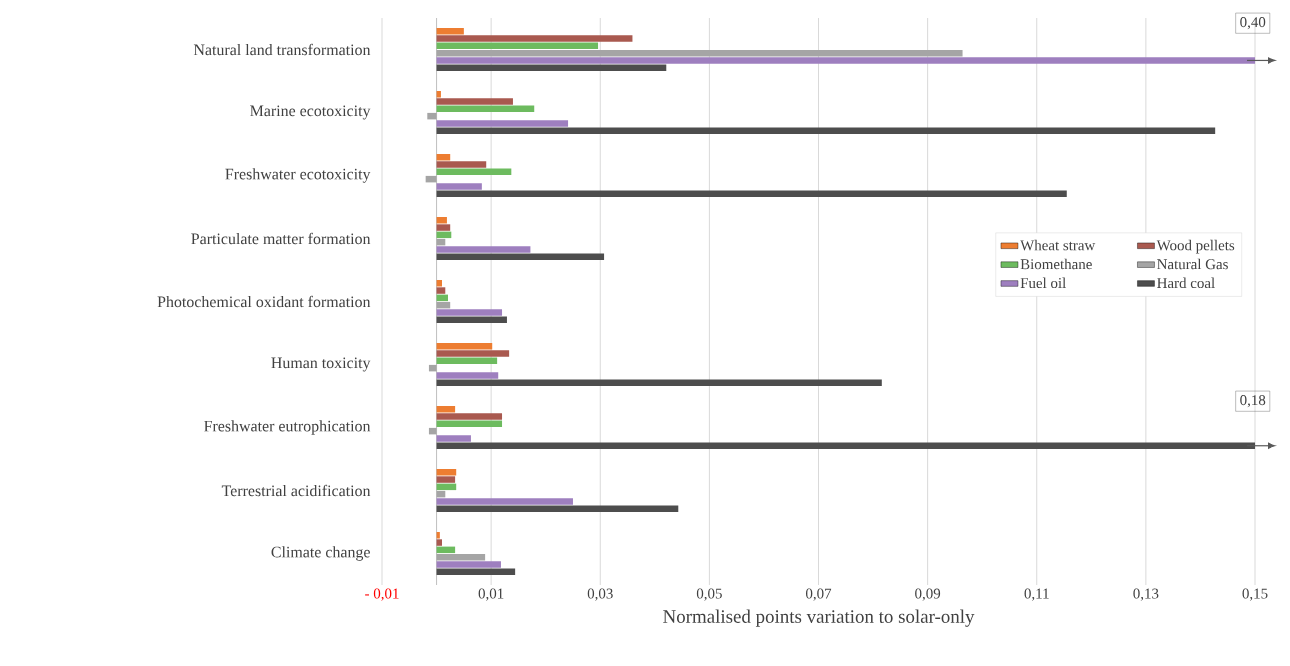  I want to click on y-tick-label: Natural land transformation, so click(282, 49).